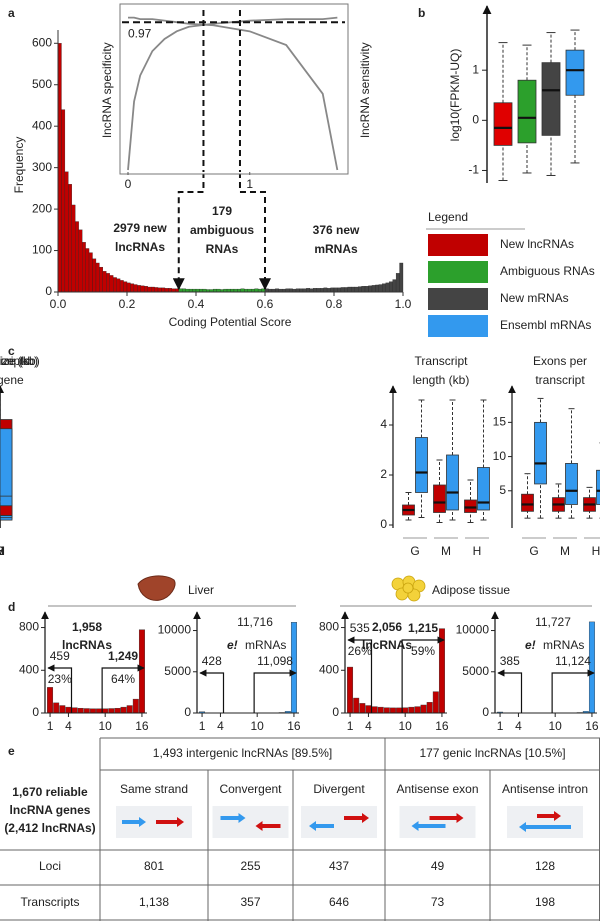 This screenshot has width=600, height=921. What do you see at coordinates (255, 622) in the screenshot?
I see `total-label: 11,716` at bounding box center [255, 622].